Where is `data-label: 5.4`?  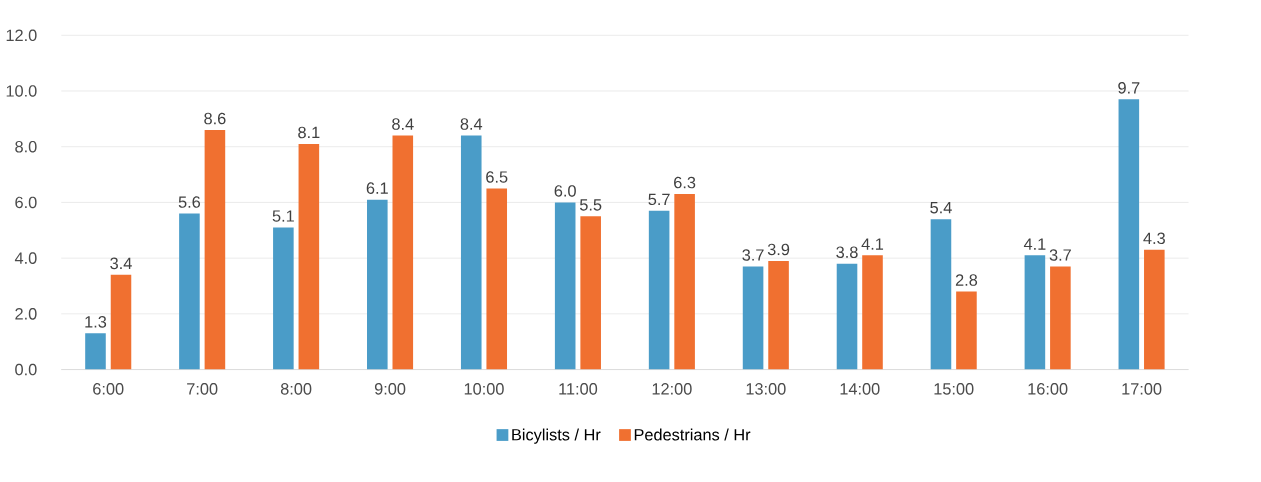 data-label: 5.4 is located at coordinates (941, 207).